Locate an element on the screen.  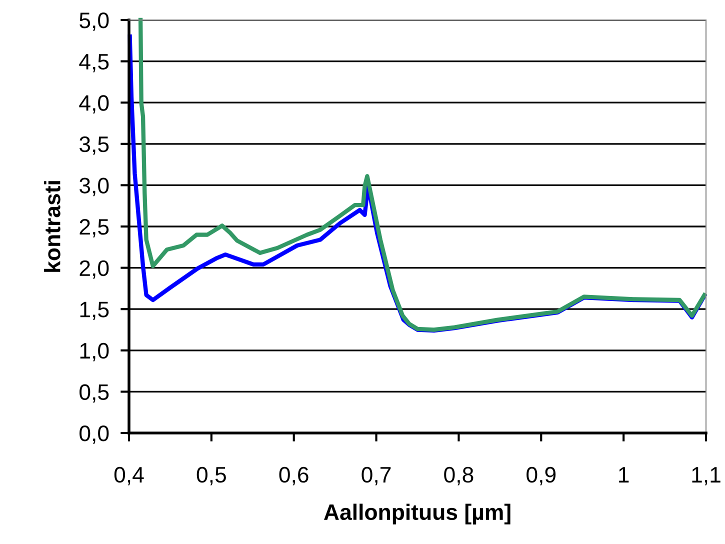
x-tick-label: 1,1 is located at coordinates (706, 476).